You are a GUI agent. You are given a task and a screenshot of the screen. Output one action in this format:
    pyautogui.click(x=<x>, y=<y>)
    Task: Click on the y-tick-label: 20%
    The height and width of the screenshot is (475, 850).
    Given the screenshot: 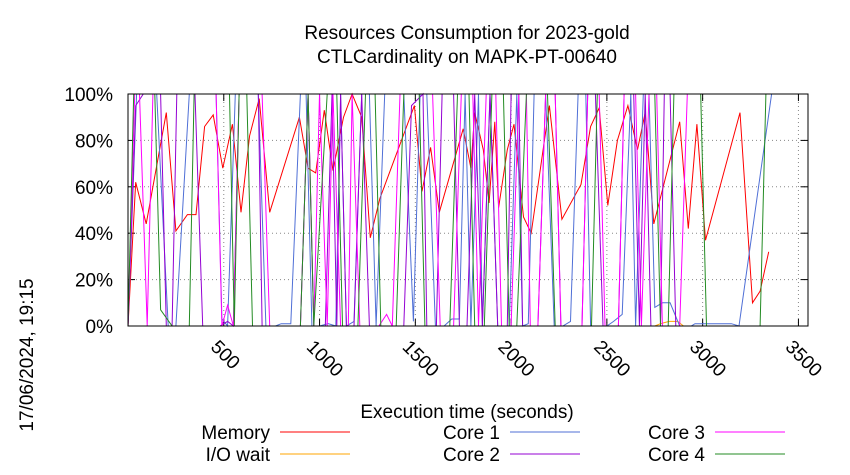 What is the action you would take?
    pyautogui.click(x=94, y=281)
    